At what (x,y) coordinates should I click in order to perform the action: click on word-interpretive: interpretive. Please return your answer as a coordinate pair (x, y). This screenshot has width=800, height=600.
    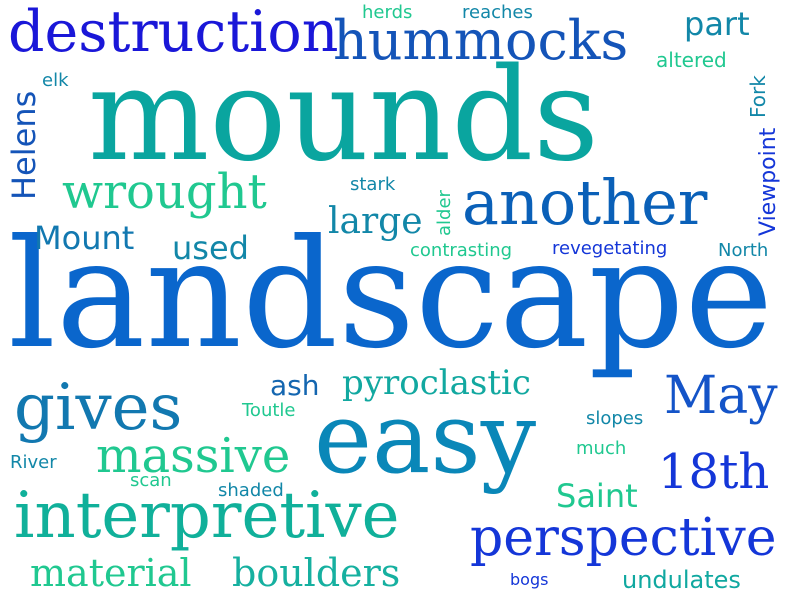
    Looking at the image, I should click on (207, 516).